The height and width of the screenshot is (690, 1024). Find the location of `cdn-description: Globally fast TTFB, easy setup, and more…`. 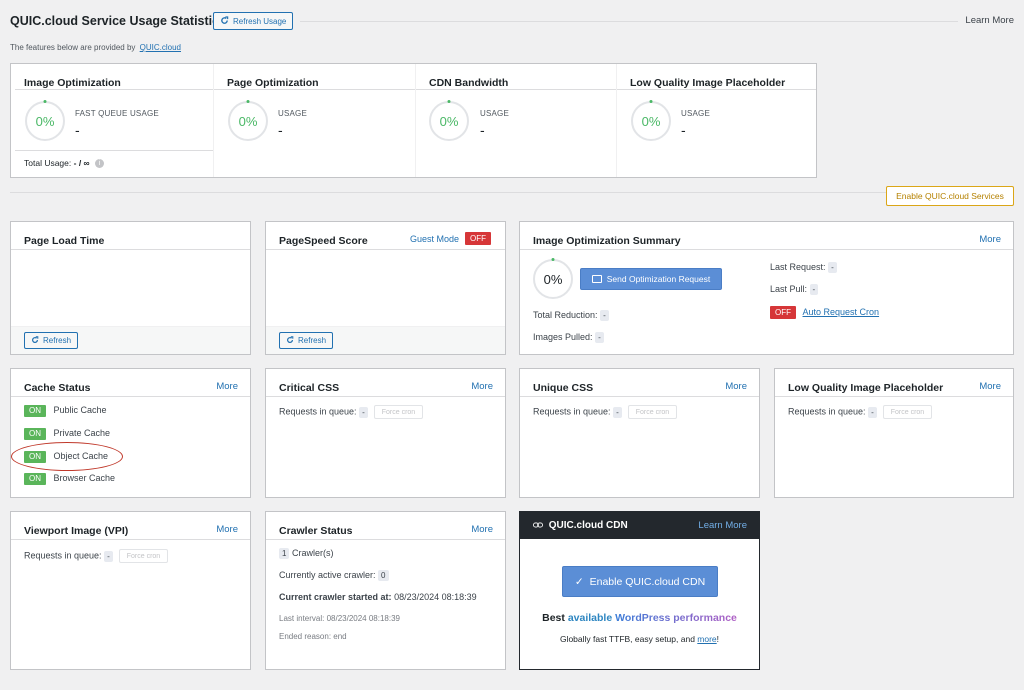

cdn-description: Globally fast TTFB, easy setup, and more… is located at coordinates (639, 639).